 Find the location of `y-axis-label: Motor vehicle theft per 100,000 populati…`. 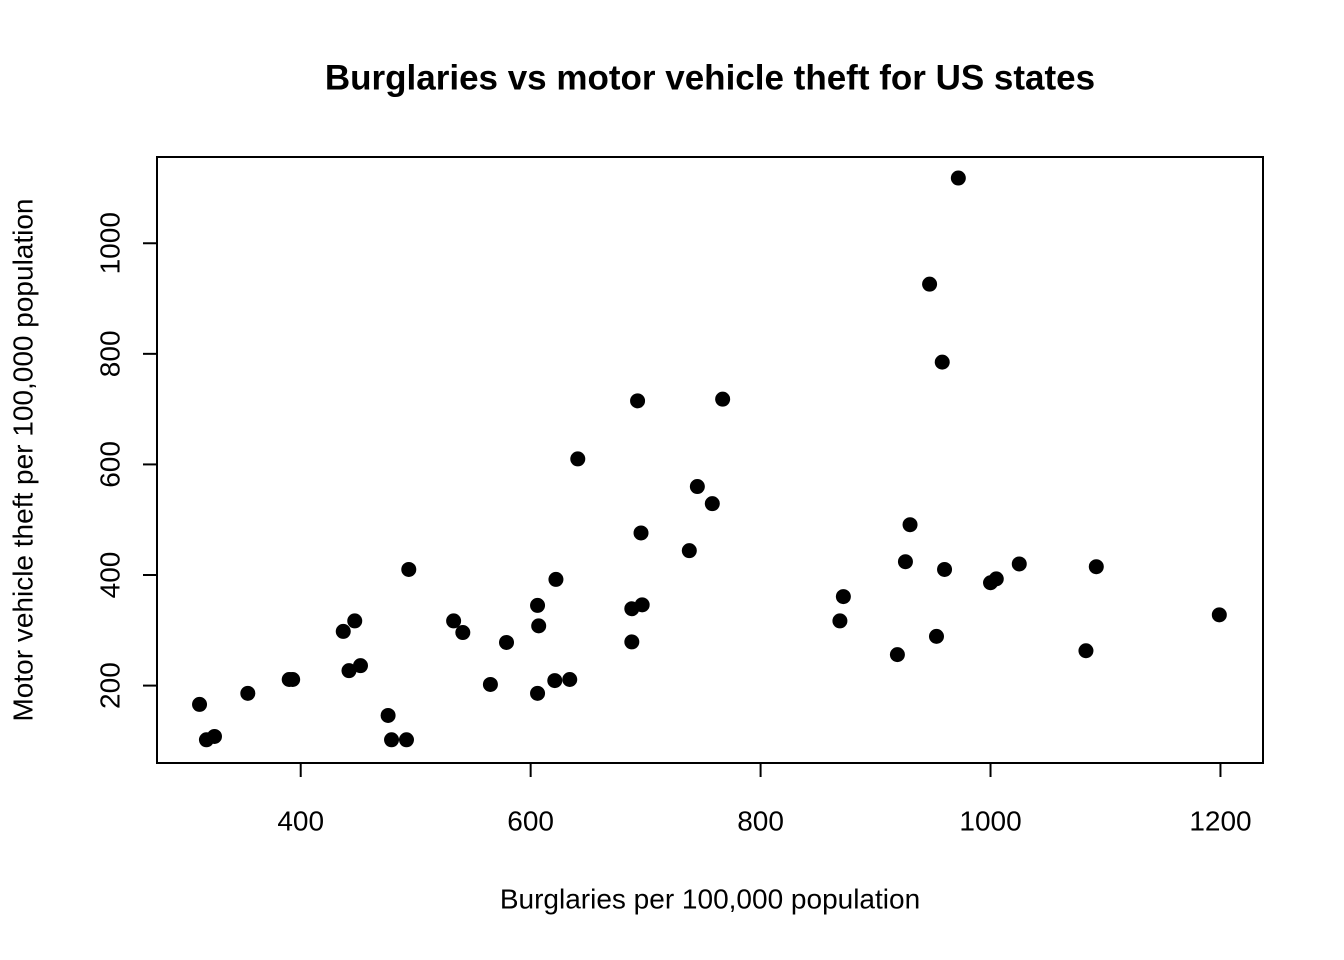

y-axis-label: Motor vehicle theft per 100,000 populati… is located at coordinates (22, 459).